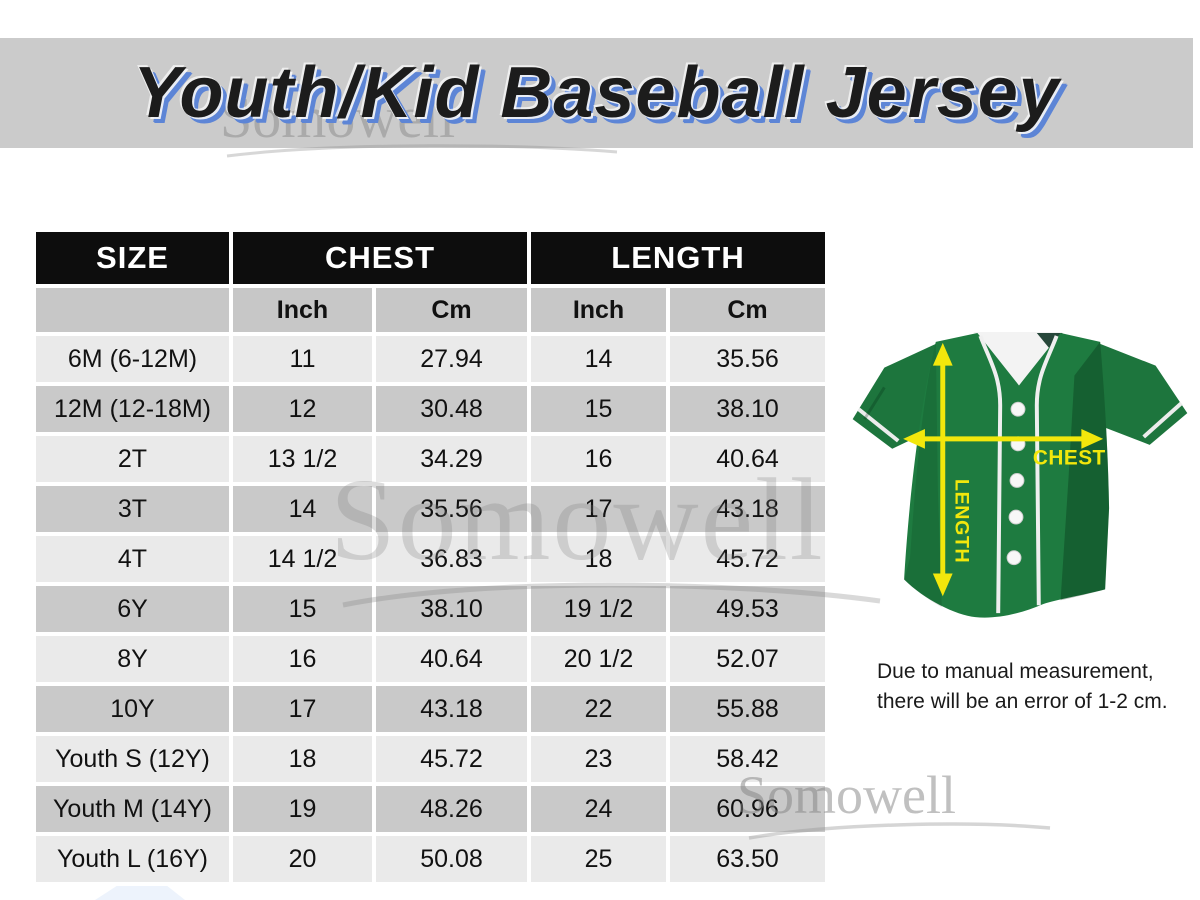 The height and width of the screenshot is (900, 1200). I want to click on cell-size: Youth M (14Y), so click(132, 809).